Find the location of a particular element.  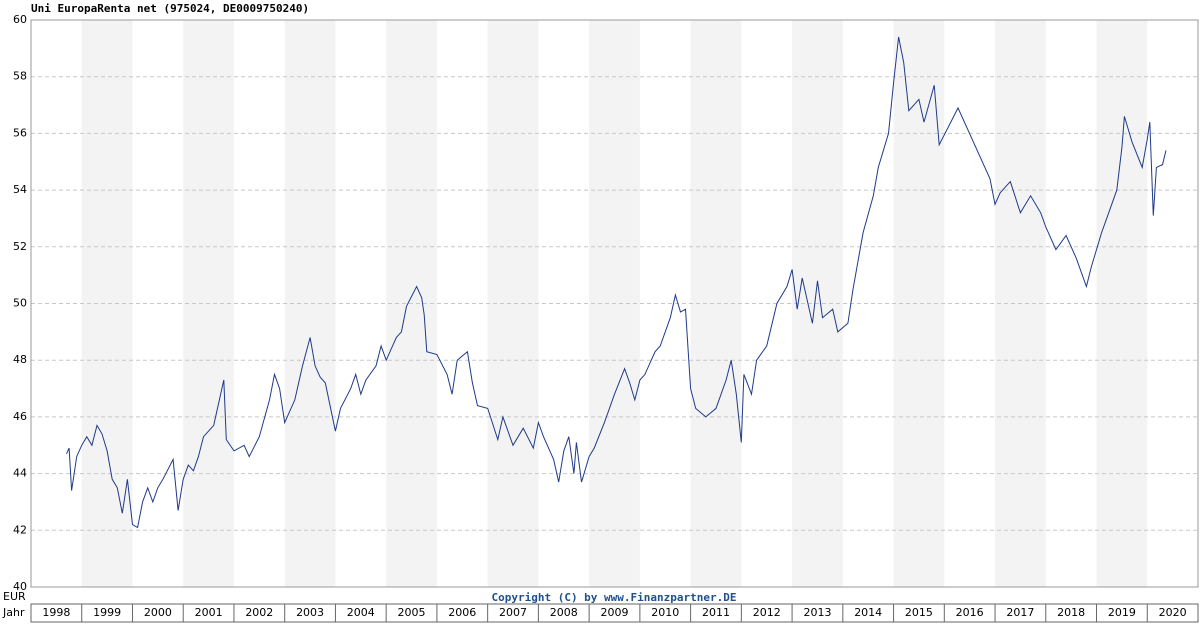

x-tick-label: 2011 is located at coordinates (716, 612).